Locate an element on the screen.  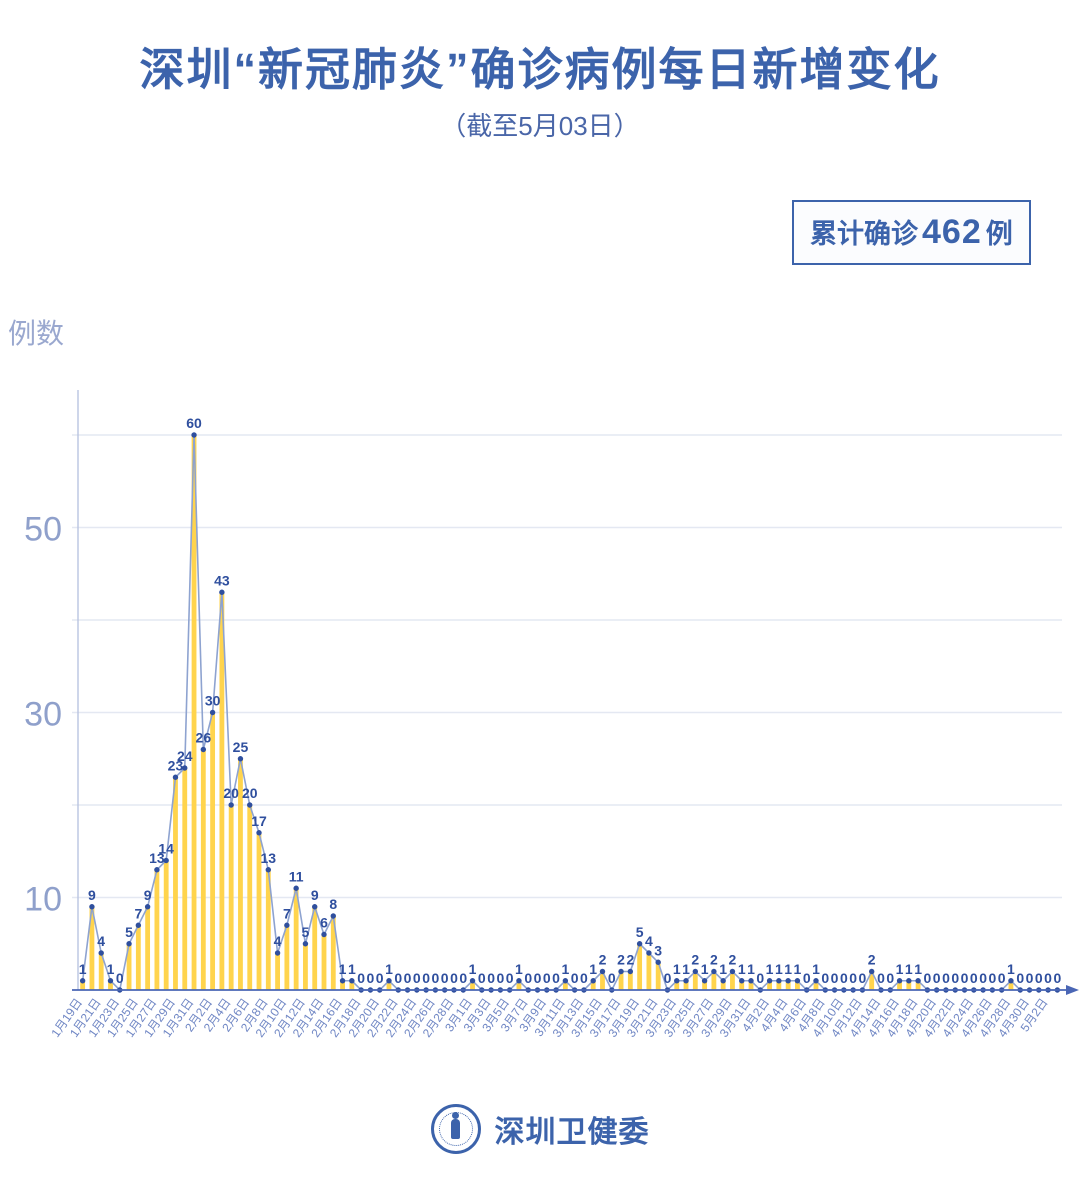
footer-org-label: 深圳卫健委 is located at coordinates (572, 1132).